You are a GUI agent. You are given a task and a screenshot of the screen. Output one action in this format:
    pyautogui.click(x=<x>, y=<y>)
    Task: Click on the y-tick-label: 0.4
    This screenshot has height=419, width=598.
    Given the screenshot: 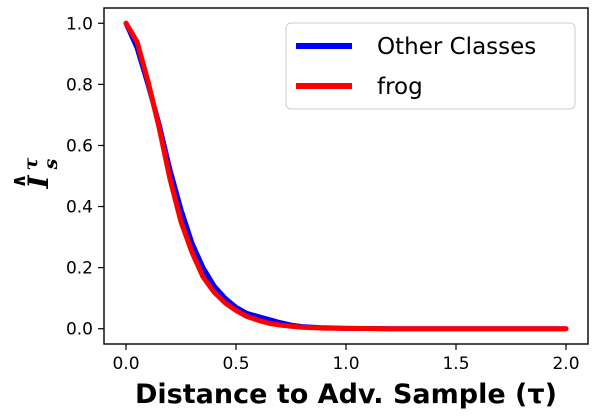 What is the action you would take?
    pyautogui.click(x=79, y=208)
    